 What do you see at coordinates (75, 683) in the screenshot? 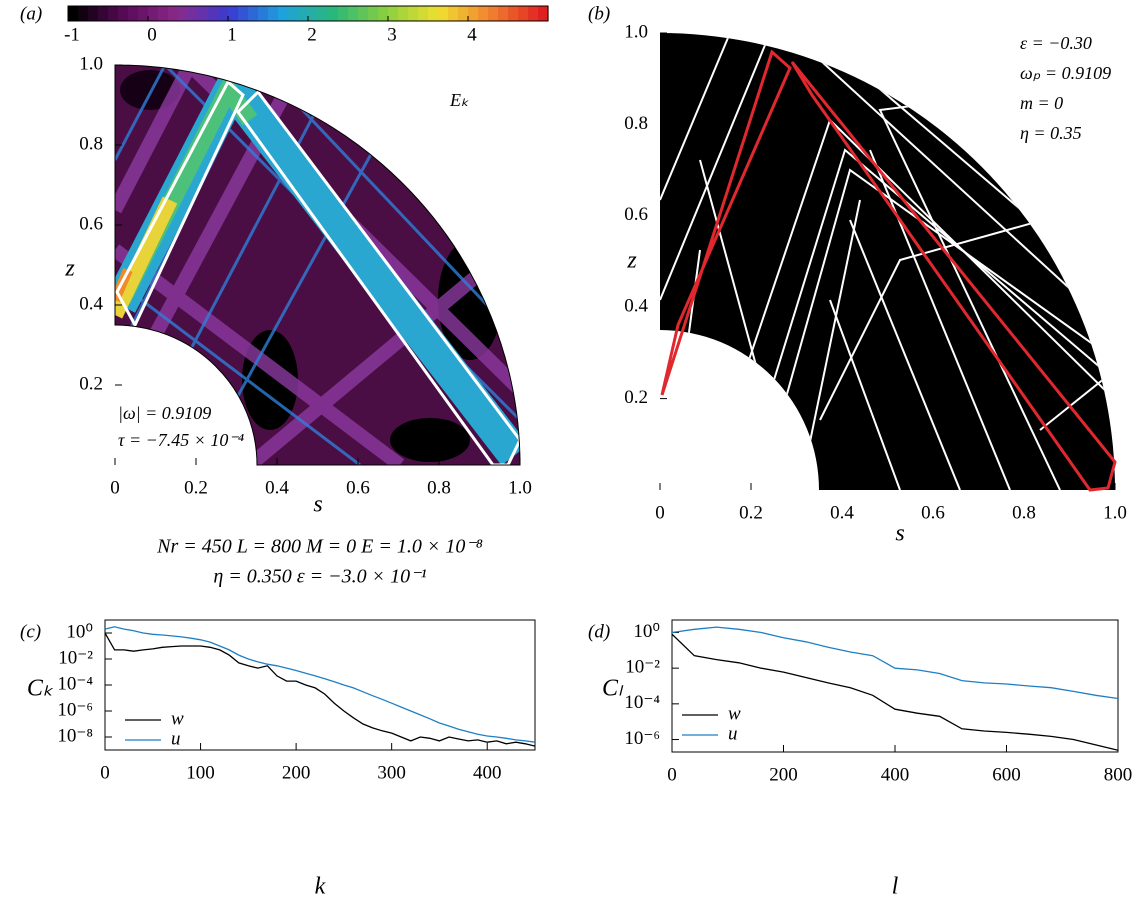
I see `y-tick-label: 10⁻⁴` at bounding box center [75, 683].